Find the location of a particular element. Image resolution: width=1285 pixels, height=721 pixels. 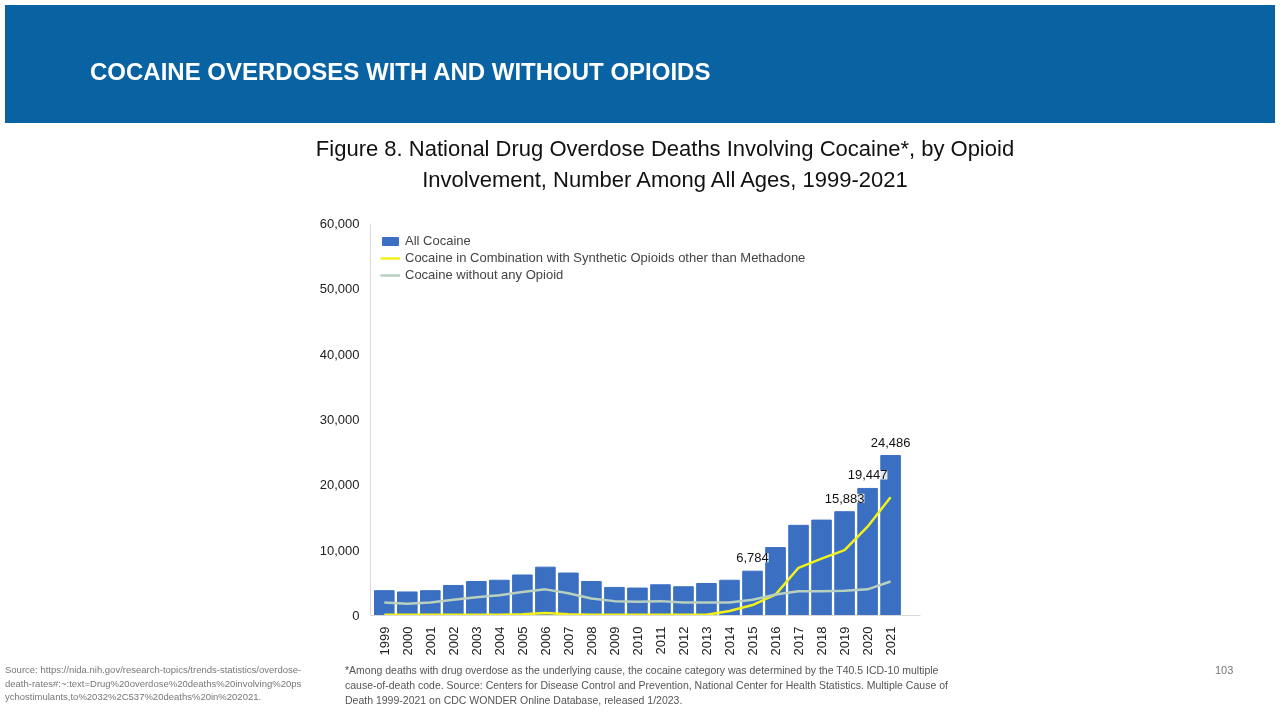

y-tick-label: 10,000 is located at coordinates (339, 550).